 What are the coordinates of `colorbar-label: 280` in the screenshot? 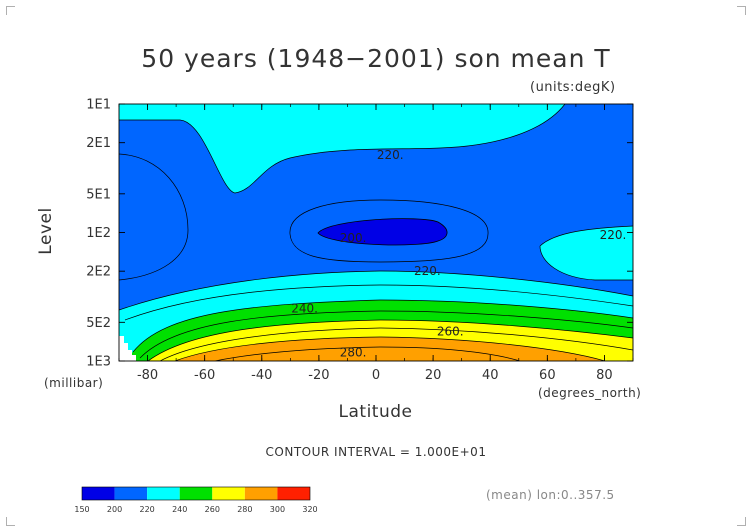 It's located at (244, 509).